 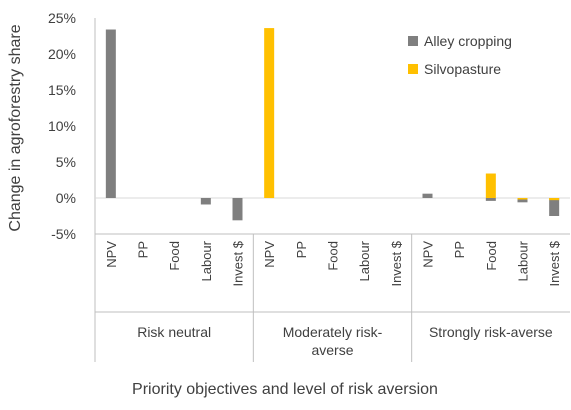 What do you see at coordinates (174, 332) in the screenshot?
I see `group-label: Risk neutral` at bounding box center [174, 332].